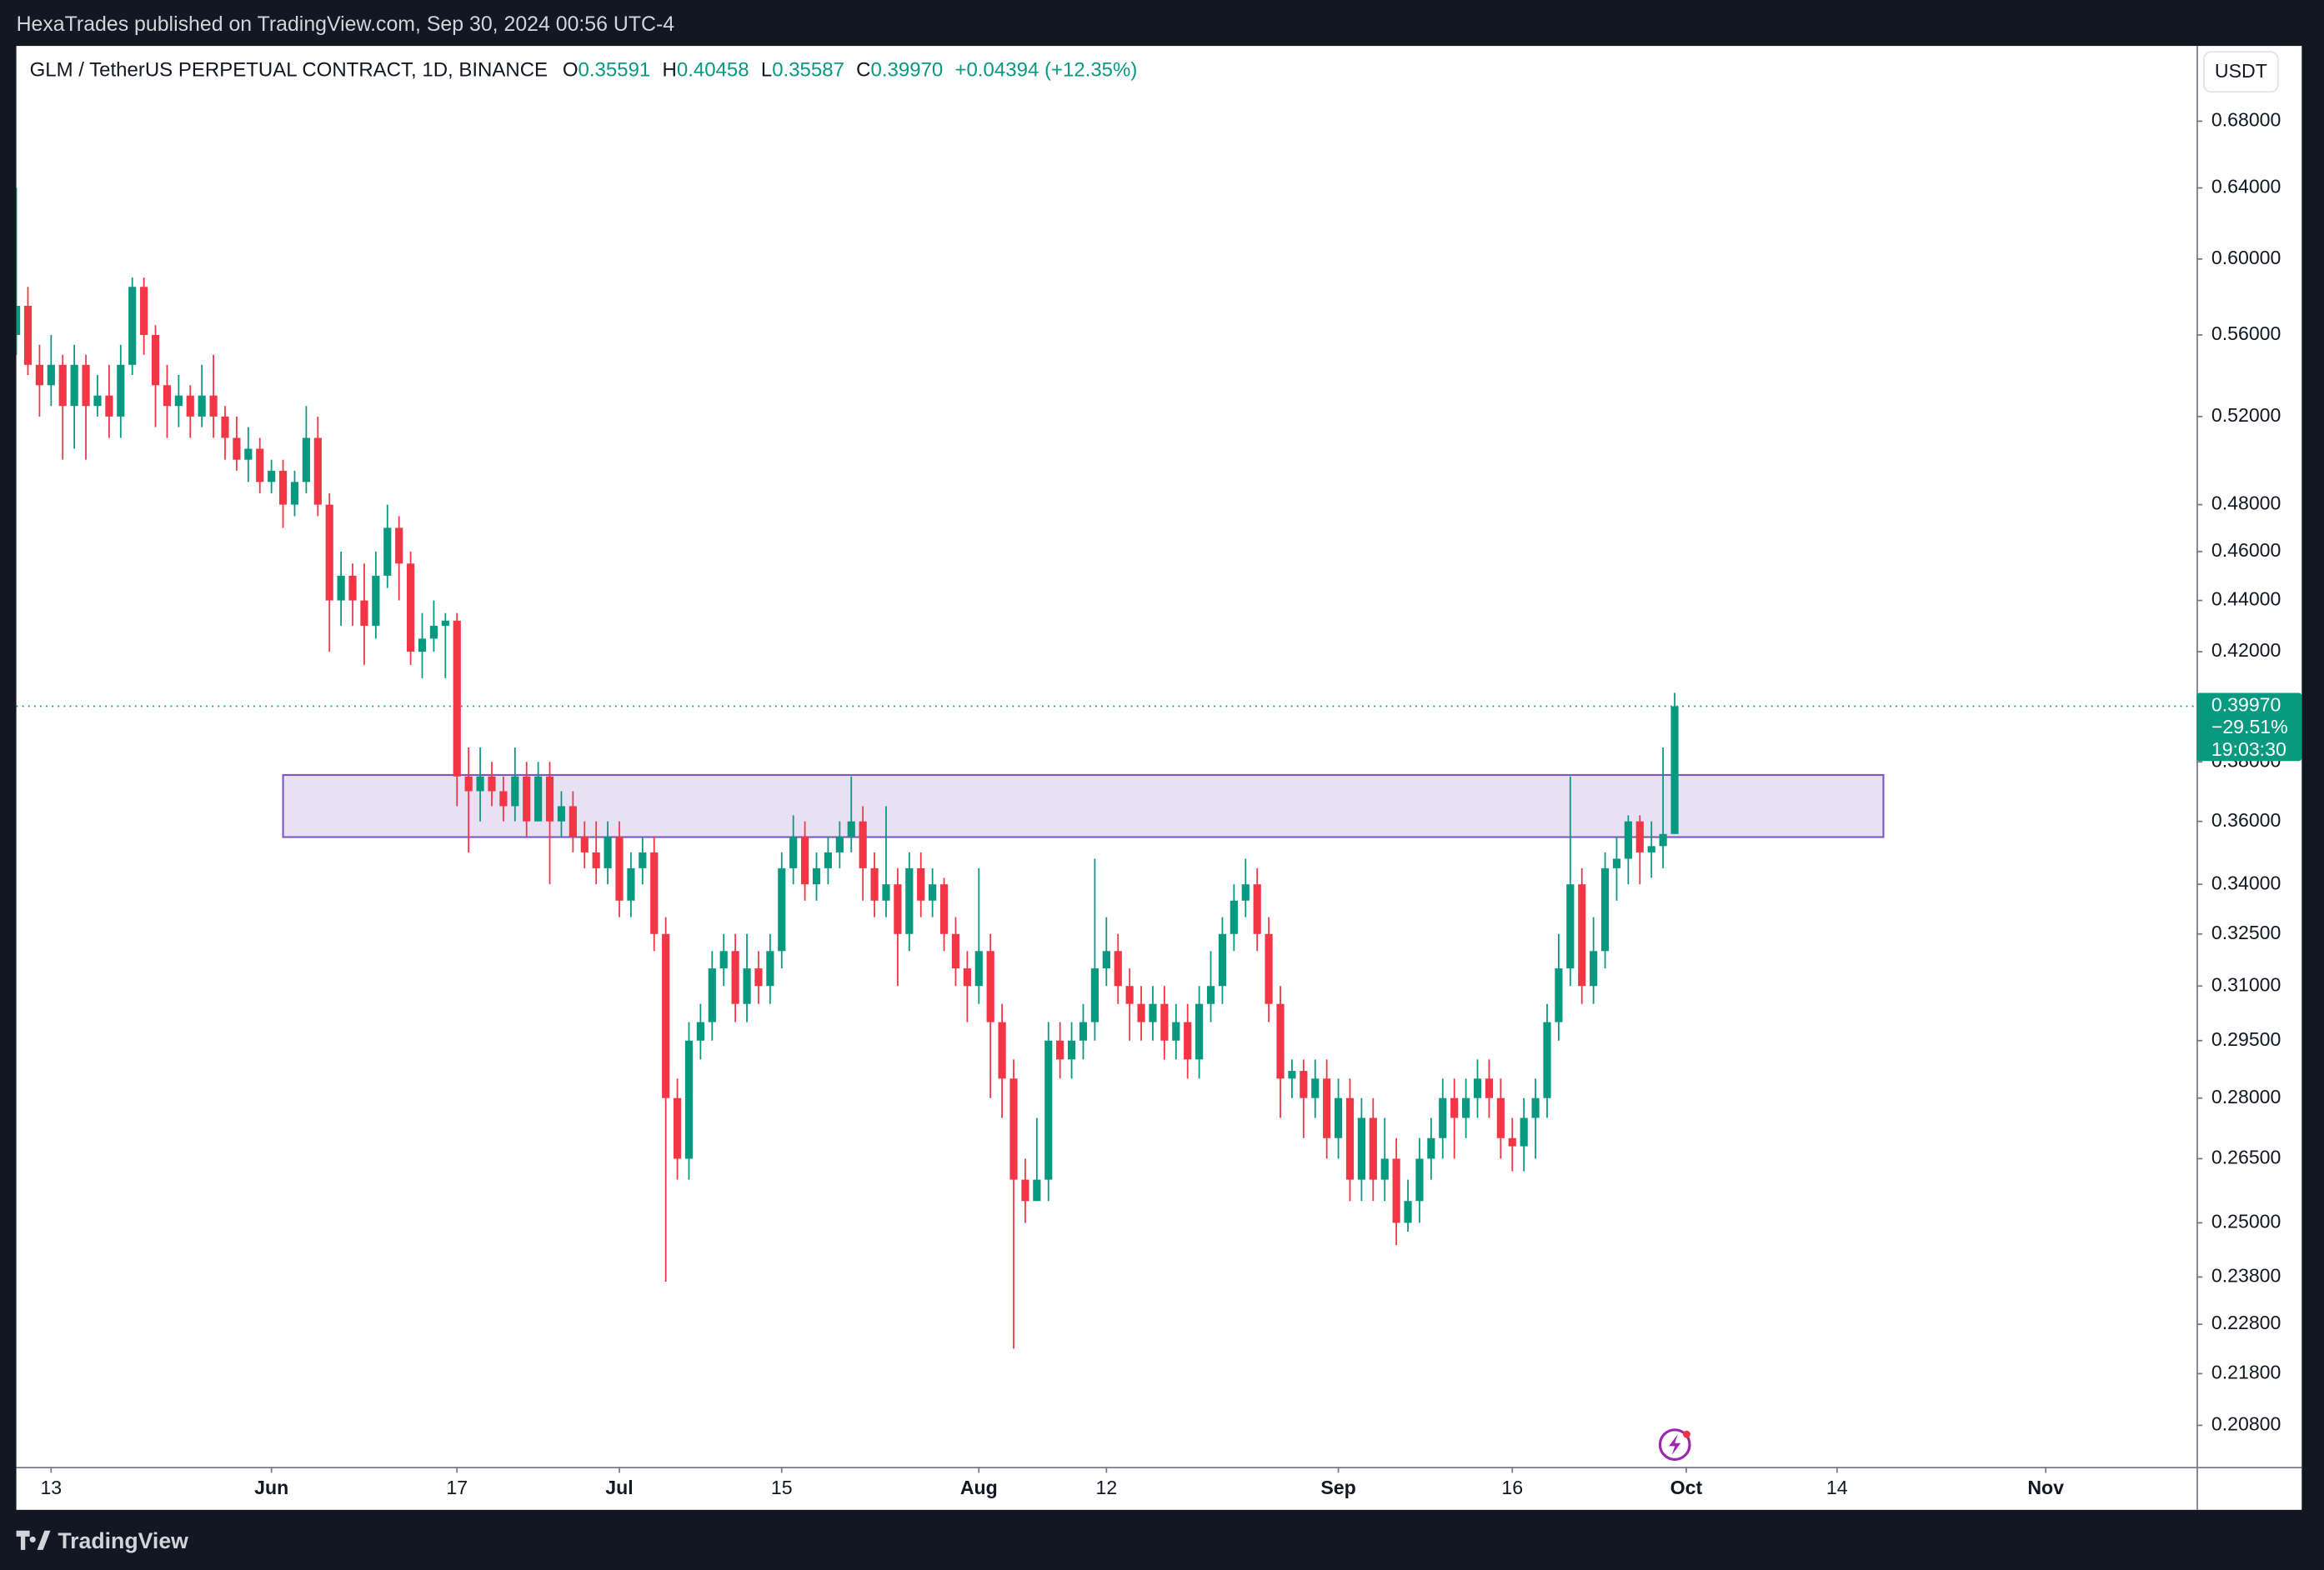  What do you see at coordinates (2246, 333) in the screenshot?
I see `y-tick-label: 0.56000` at bounding box center [2246, 333].